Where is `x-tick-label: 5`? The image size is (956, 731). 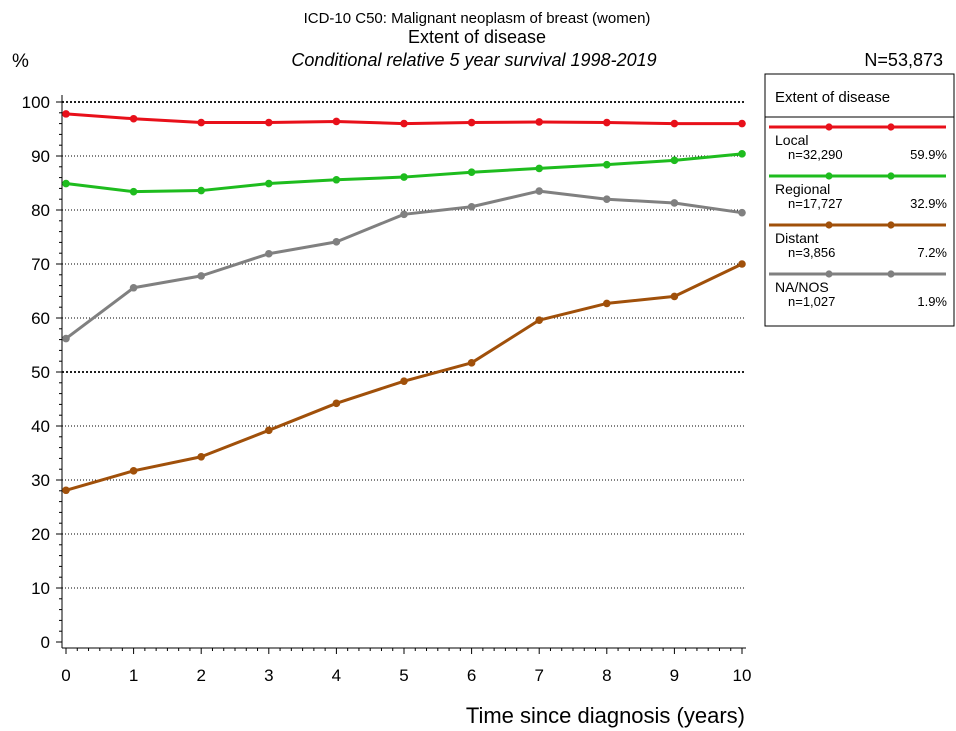
x-tick-label: 5 is located at coordinates (403, 675).